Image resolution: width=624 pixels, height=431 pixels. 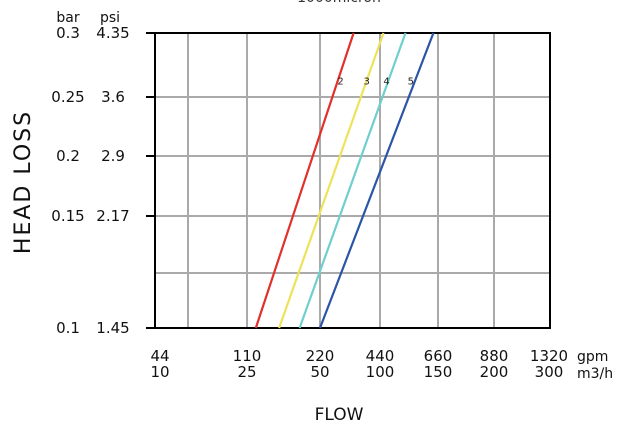 What do you see at coordinates (112, 33) in the screenshot?
I see `y-tick-label-psi: 4.35` at bounding box center [112, 33].